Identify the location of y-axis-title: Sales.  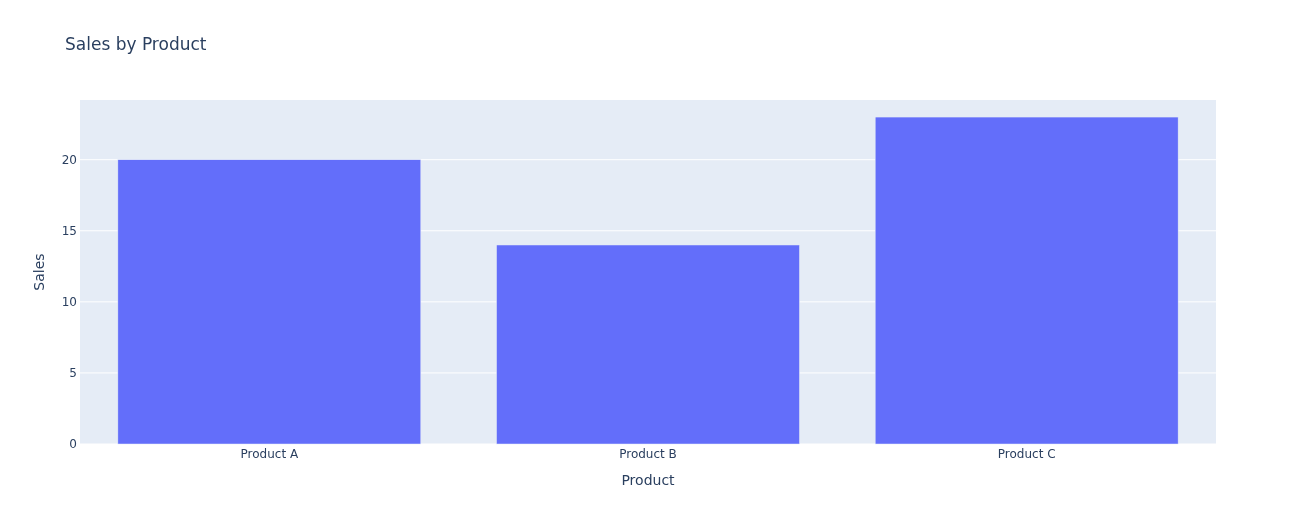
(39, 272).